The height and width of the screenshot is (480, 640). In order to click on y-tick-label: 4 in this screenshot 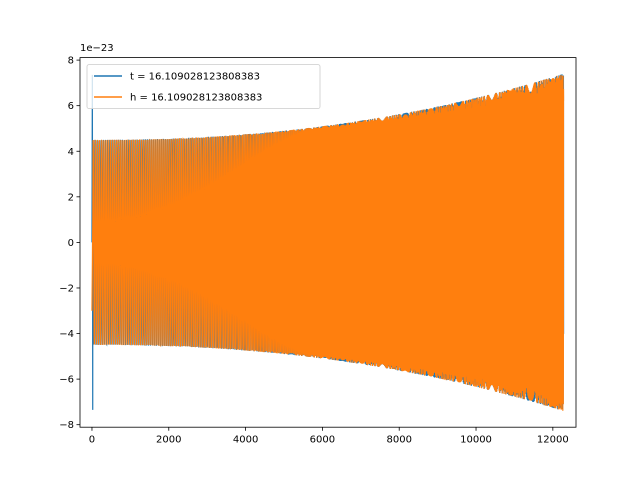, I will do `click(71, 152)`.